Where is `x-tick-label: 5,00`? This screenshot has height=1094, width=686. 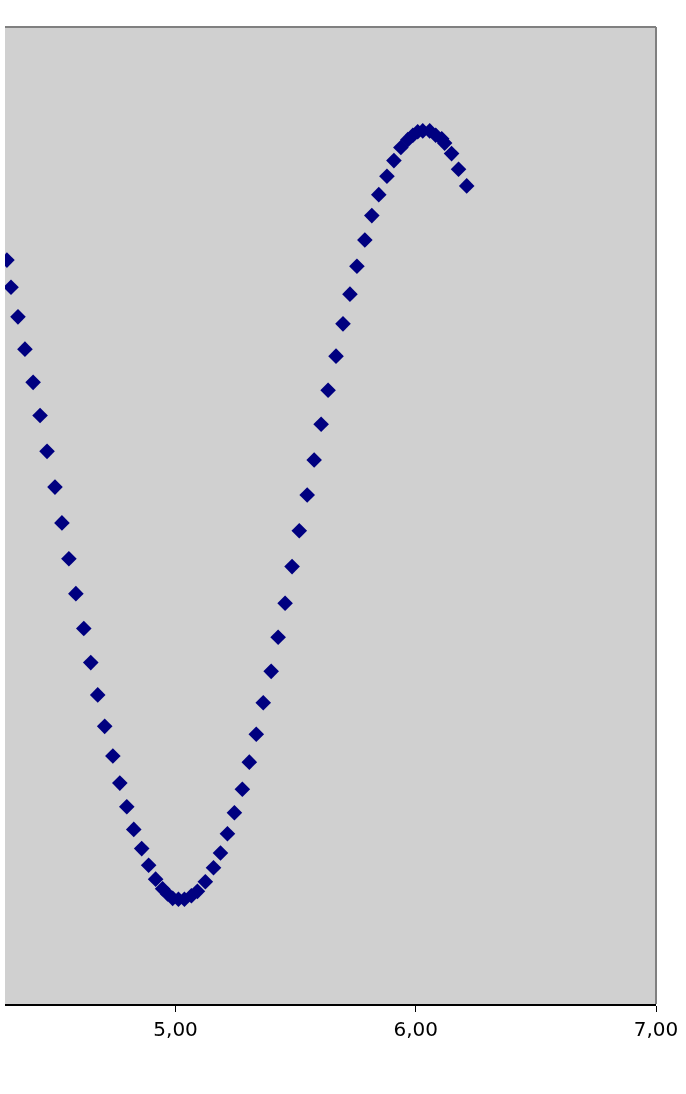 x-tick-label: 5,00 is located at coordinates (175, 1028).